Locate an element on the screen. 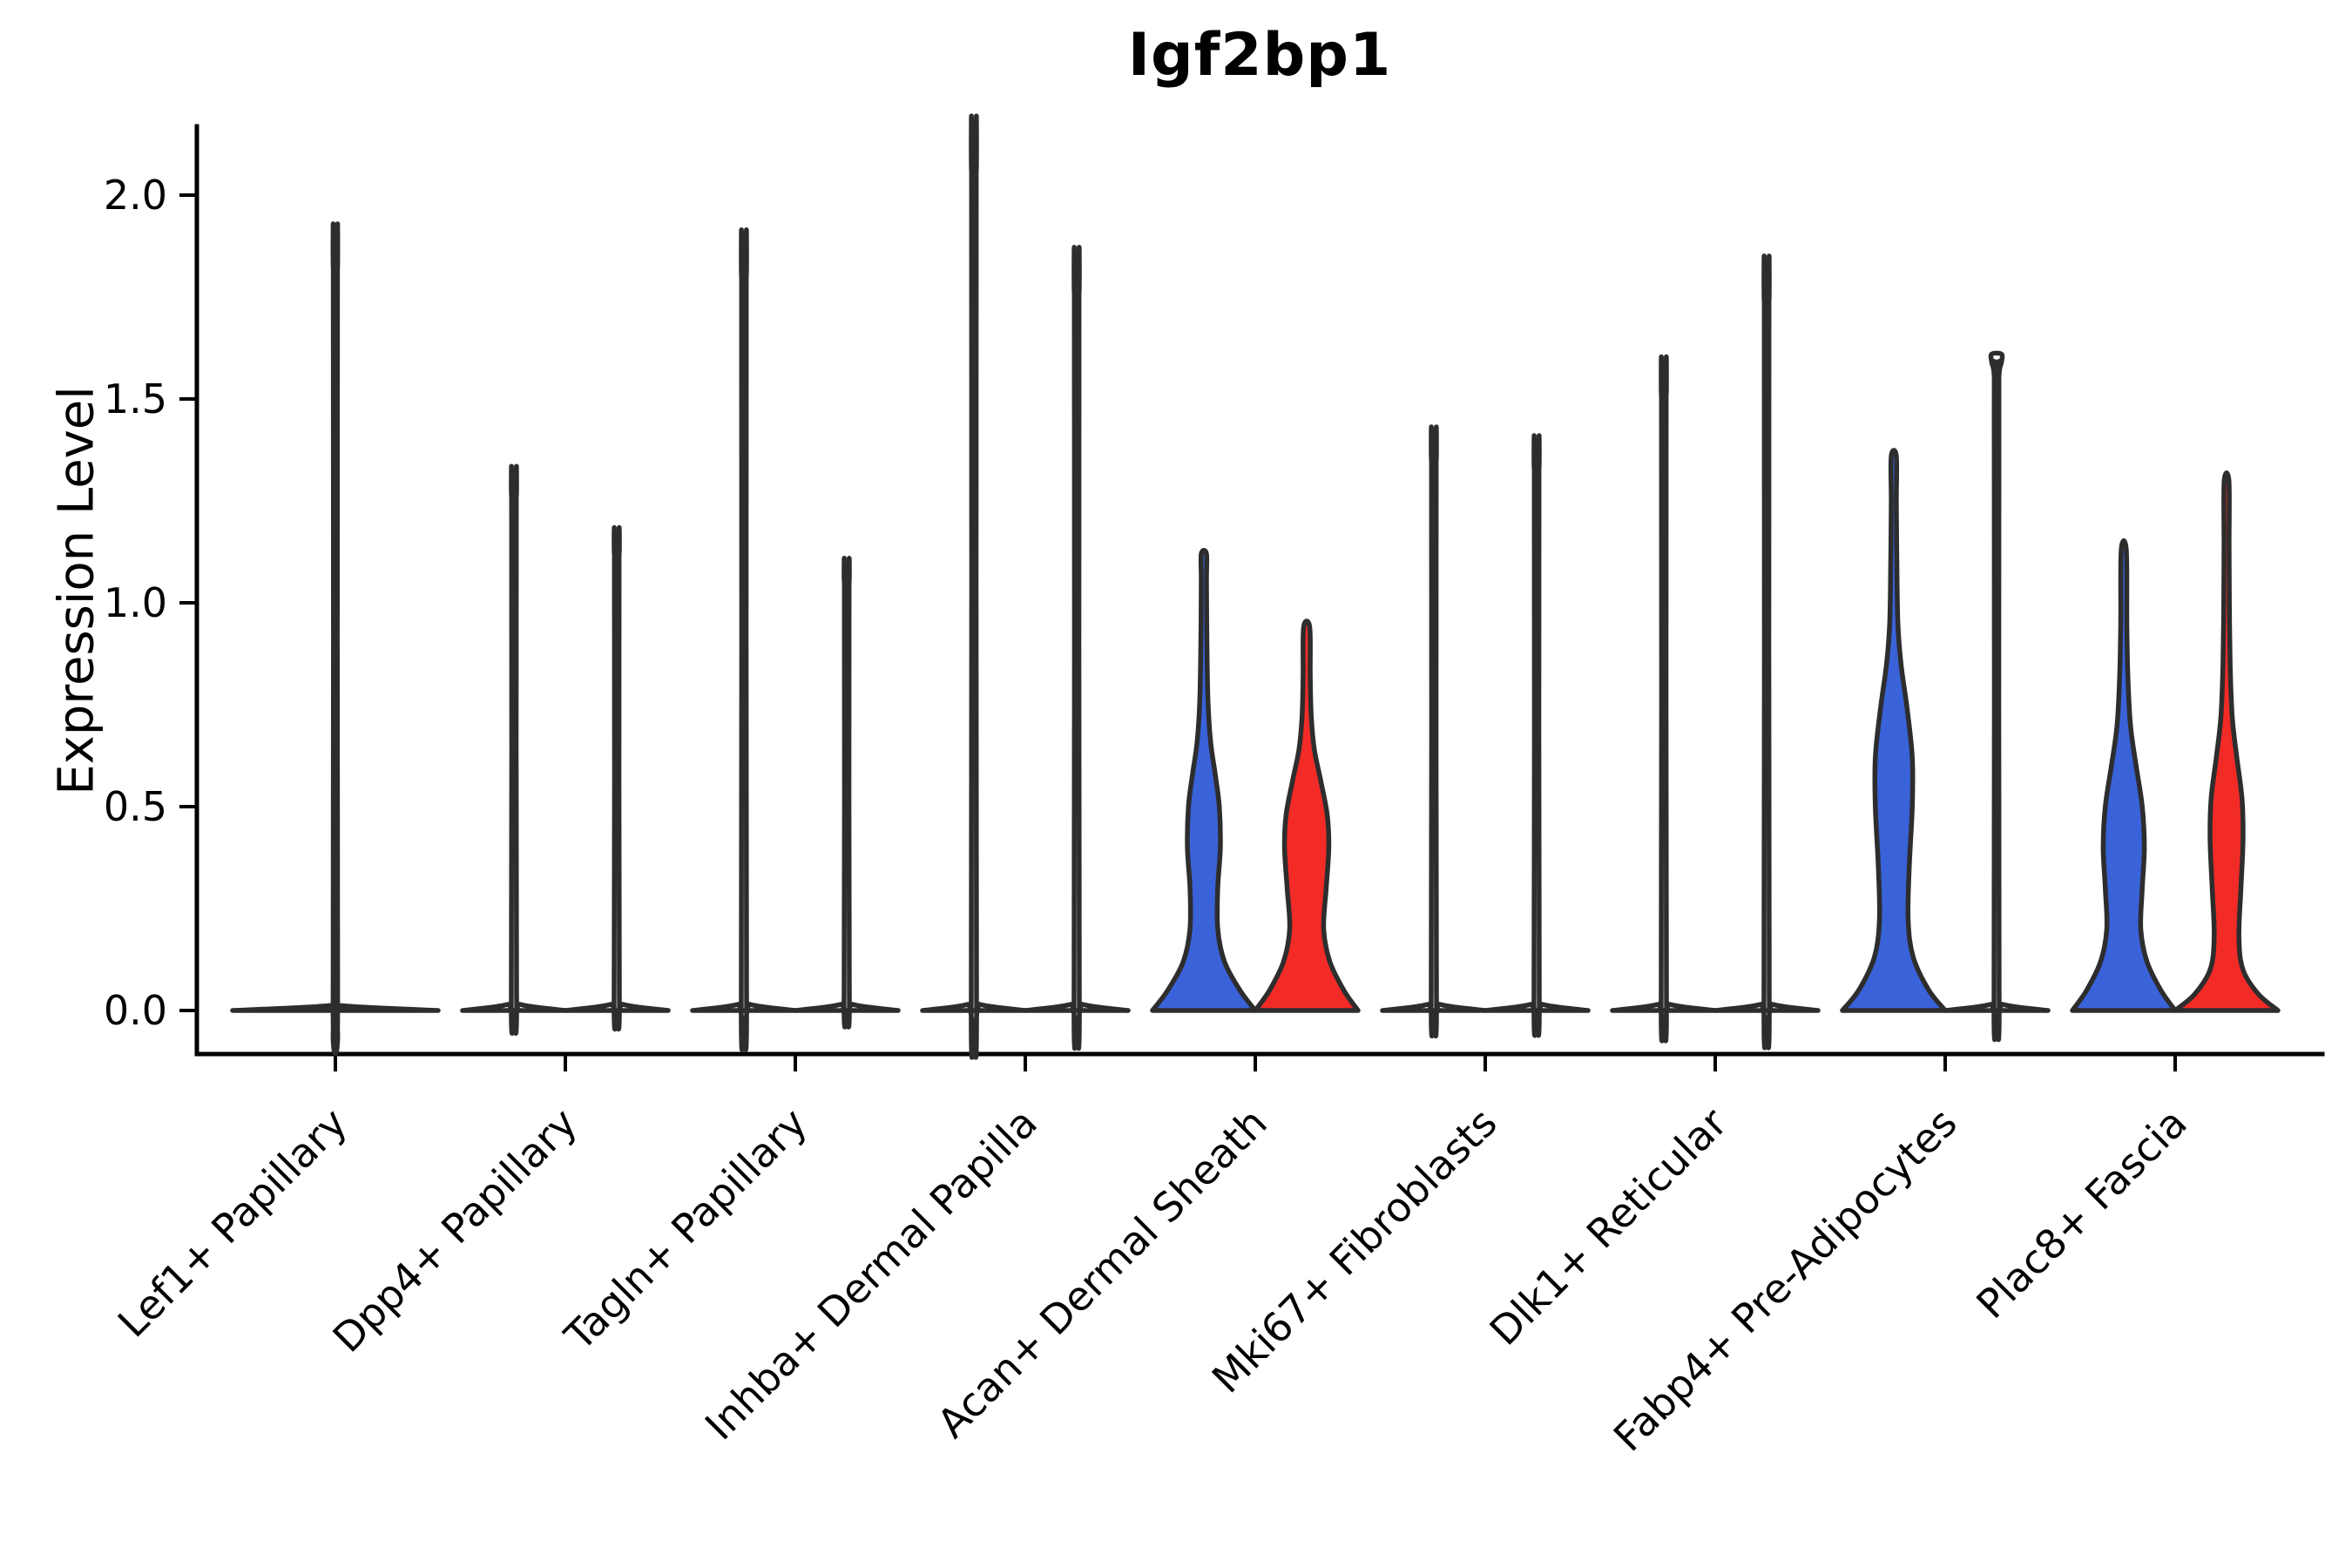 The image size is (2352, 1568). violin-dlk1-reticular-right is located at coordinates (1767, 652).